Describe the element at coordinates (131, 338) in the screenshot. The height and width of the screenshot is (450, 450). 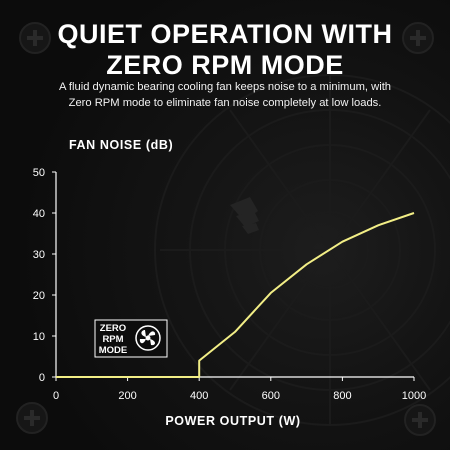
I see `zero-rpm-badge: ZERO RPM MODE` at that location.